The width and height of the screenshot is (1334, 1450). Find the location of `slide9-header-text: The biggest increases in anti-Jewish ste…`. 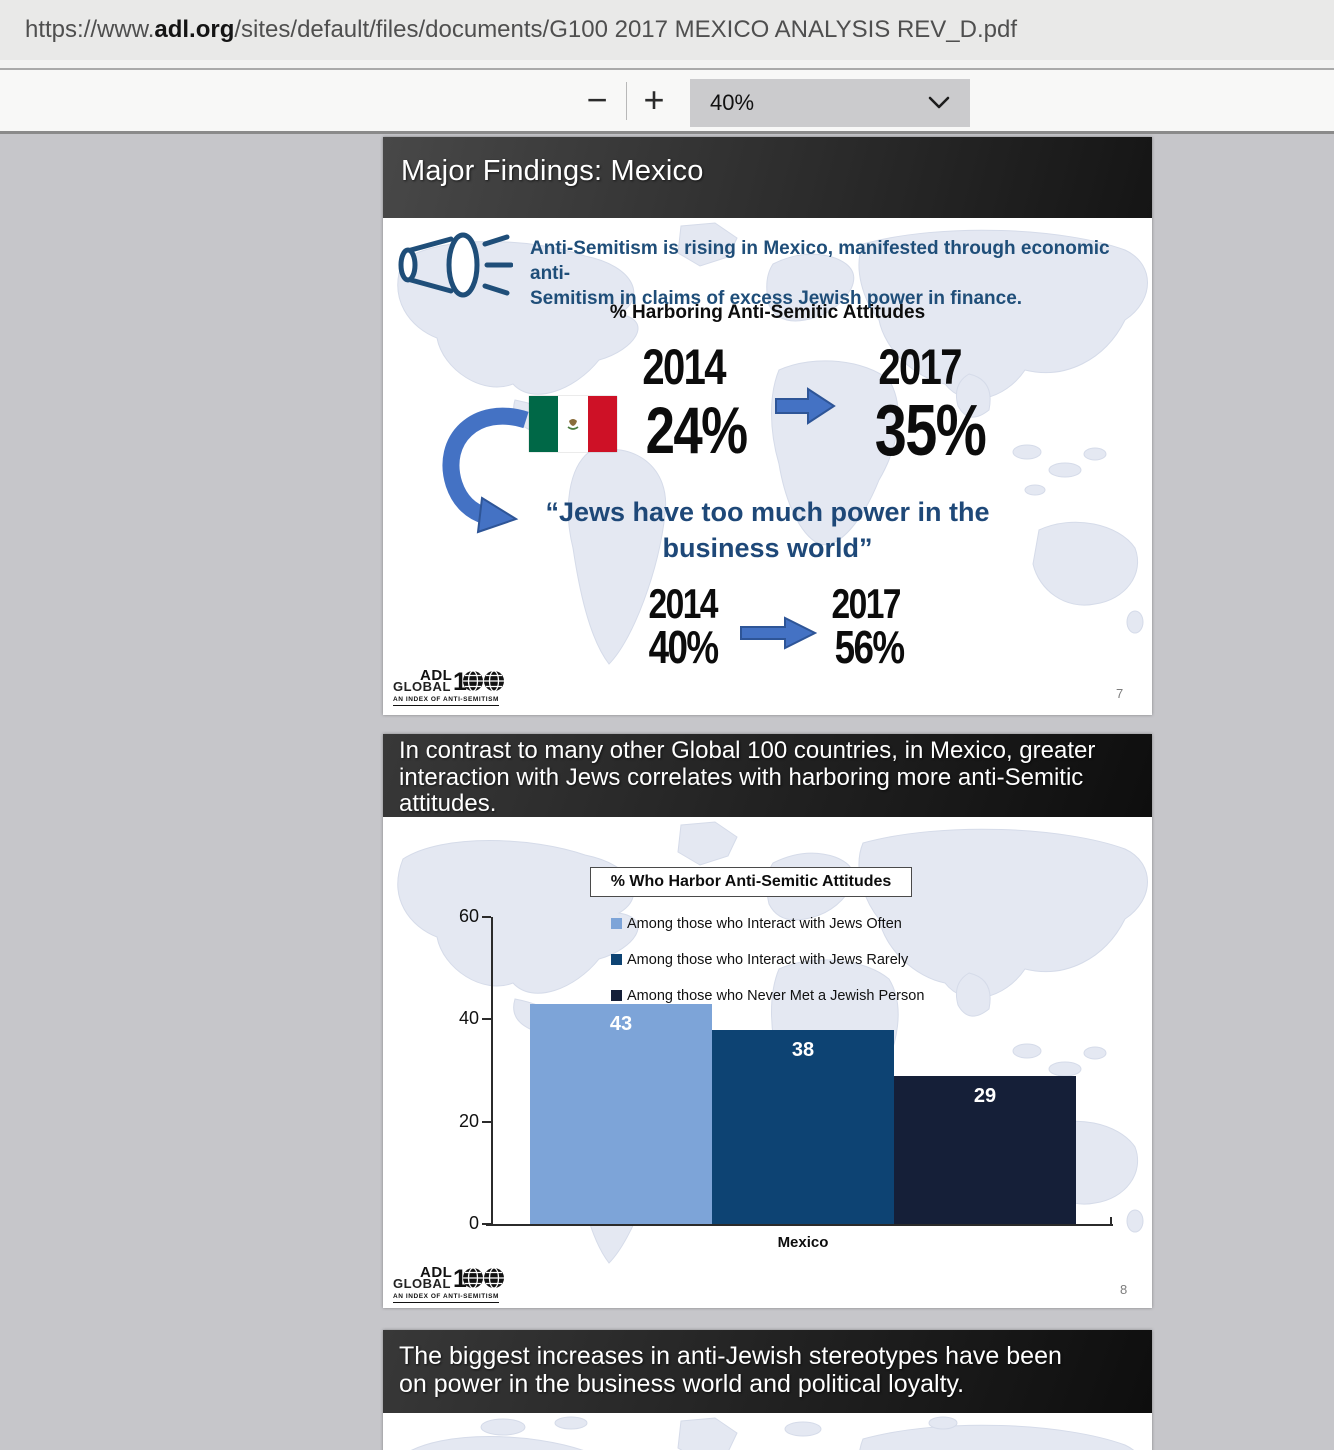

slide9-header-text: The biggest increases in anti-Jewish ste… is located at coordinates (730, 1370).